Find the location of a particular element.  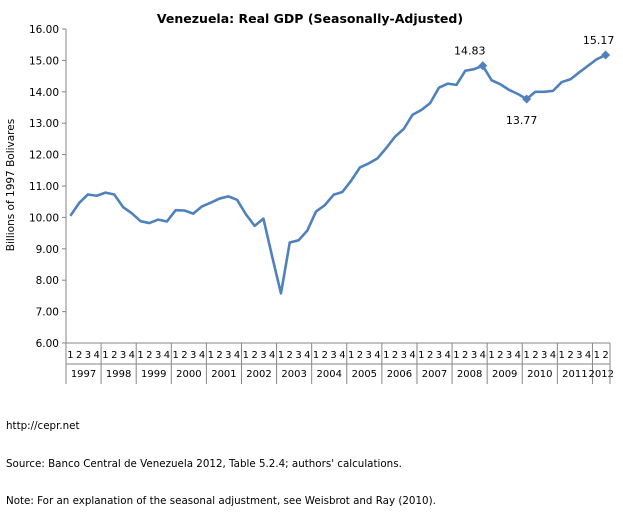

year-tick-label: 1997 is located at coordinates (83, 374).